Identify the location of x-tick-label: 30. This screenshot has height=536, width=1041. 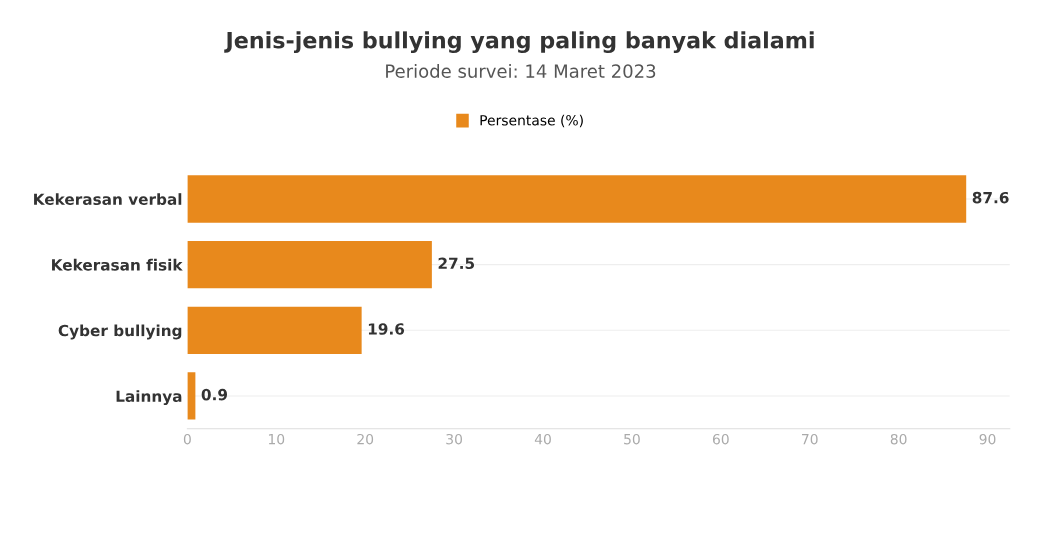
(454, 439).